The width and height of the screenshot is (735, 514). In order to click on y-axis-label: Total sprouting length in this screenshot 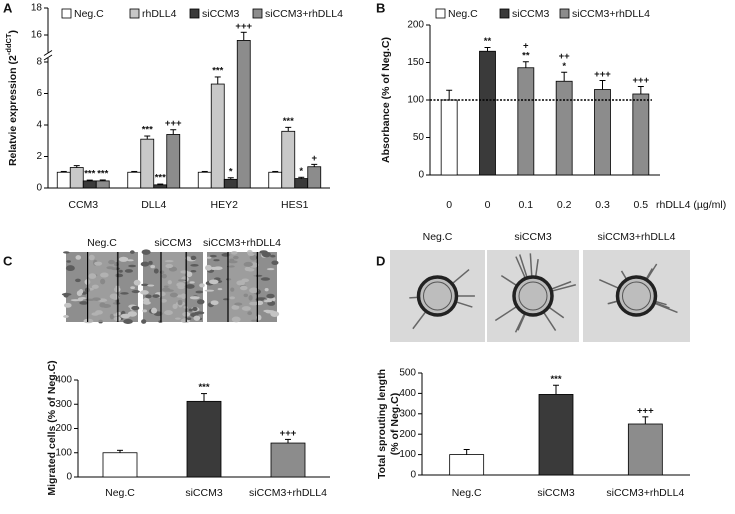, I will do `click(382, 424)`.